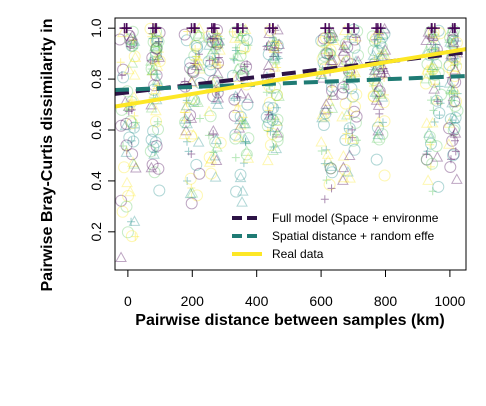 Image resolution: width=486 pixels, height=406 pixels. I want to click on x-tick-label: 800, so click(386, 301).